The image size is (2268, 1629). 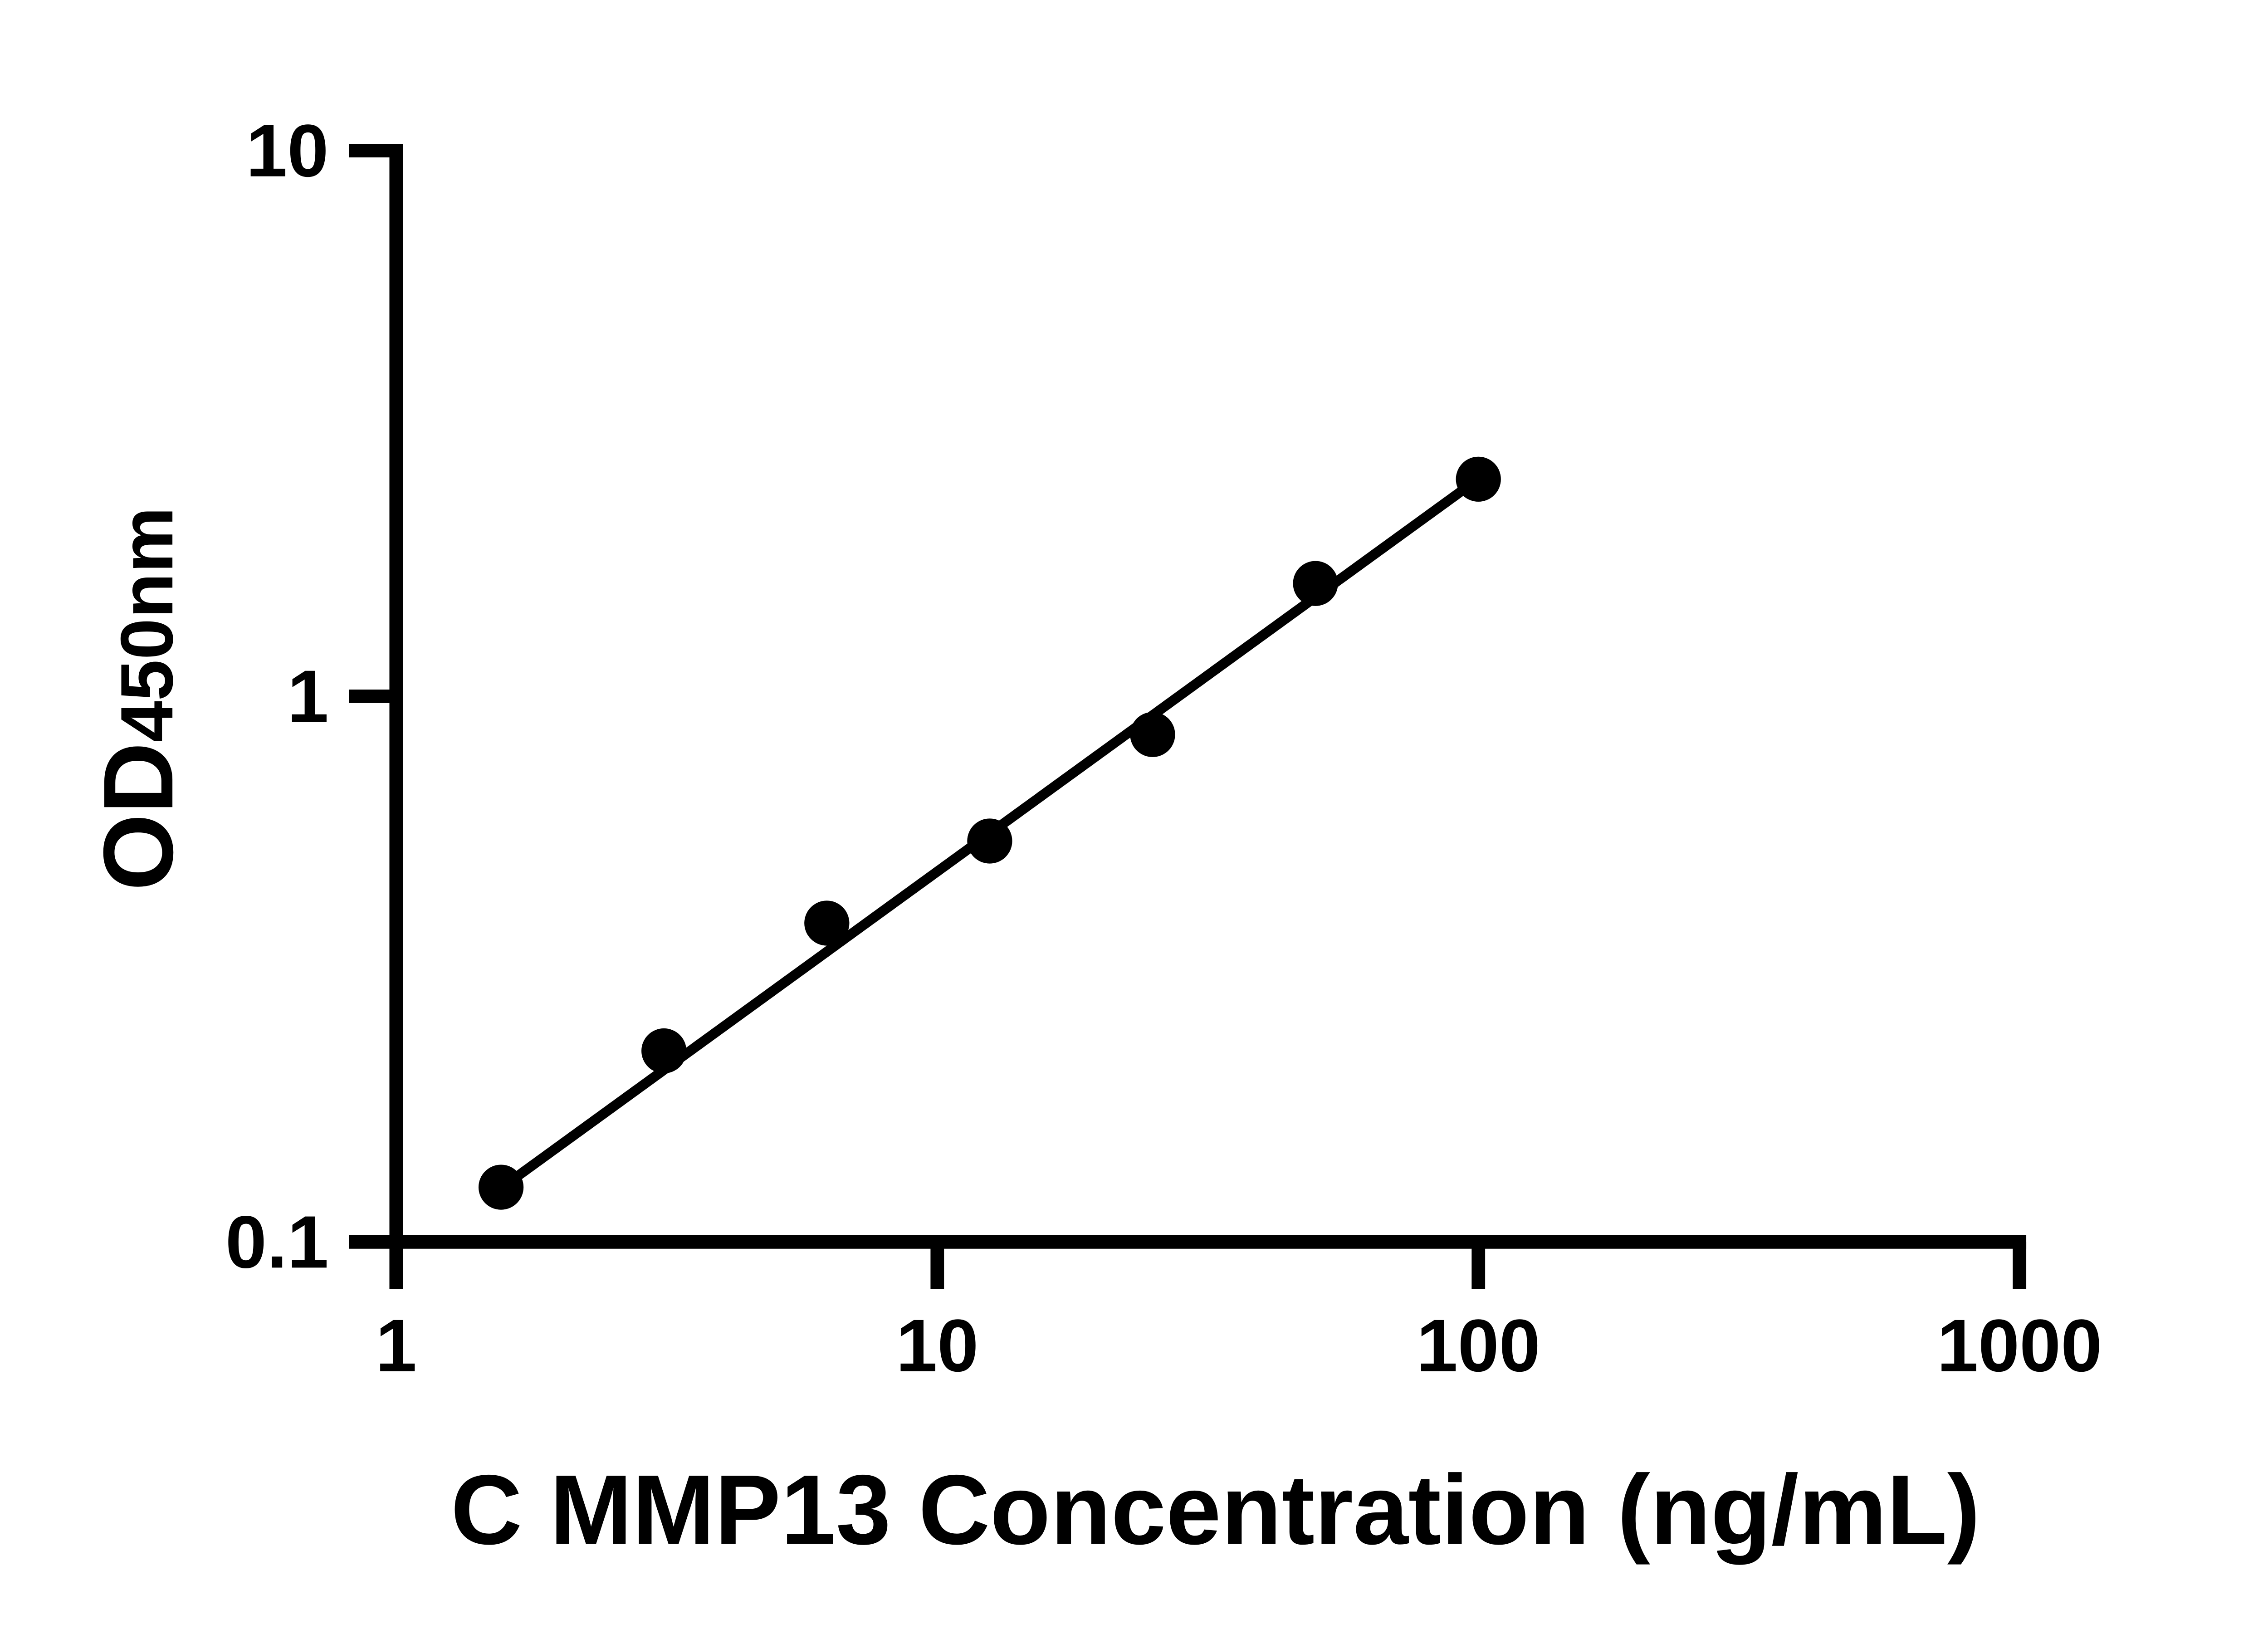 What do you see at coordinates (1215, 1509) in the screenshot?
I see `x-axis-title: C MMP13 Concentration (ng/mL)` at bounding box center [1215, 1509].